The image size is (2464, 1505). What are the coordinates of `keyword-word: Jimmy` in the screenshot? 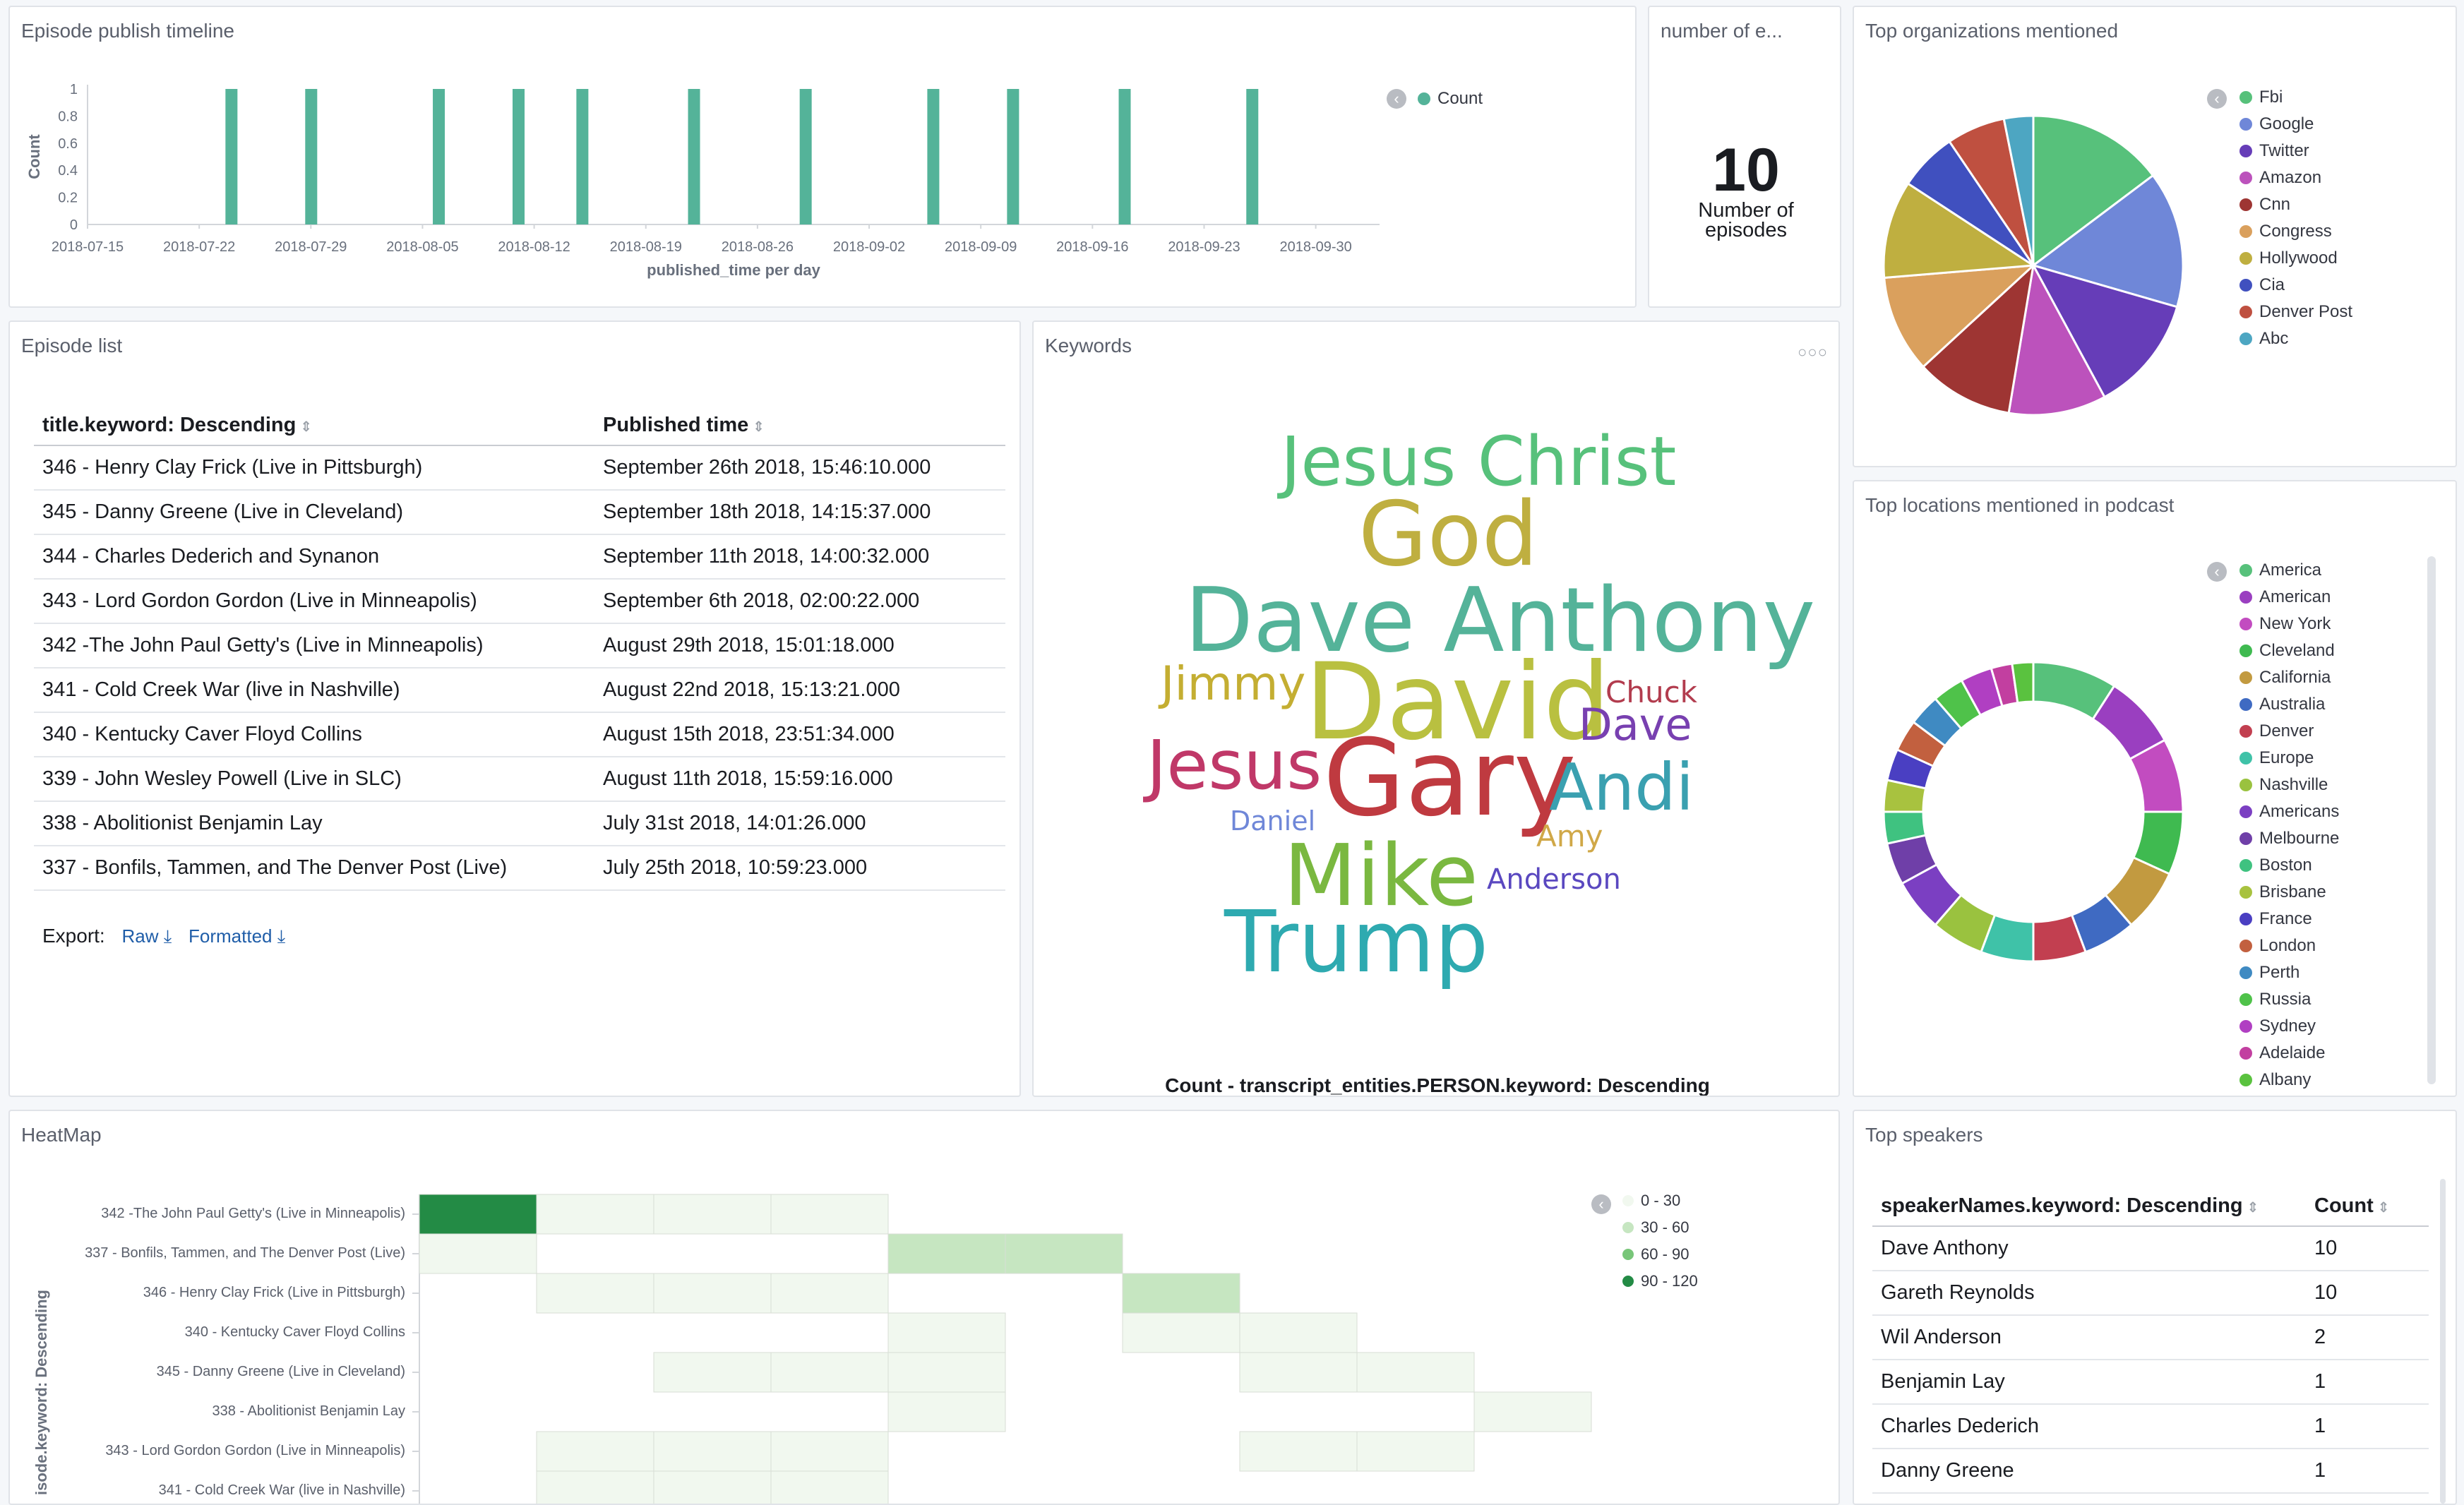 It's located at (1233, 683).